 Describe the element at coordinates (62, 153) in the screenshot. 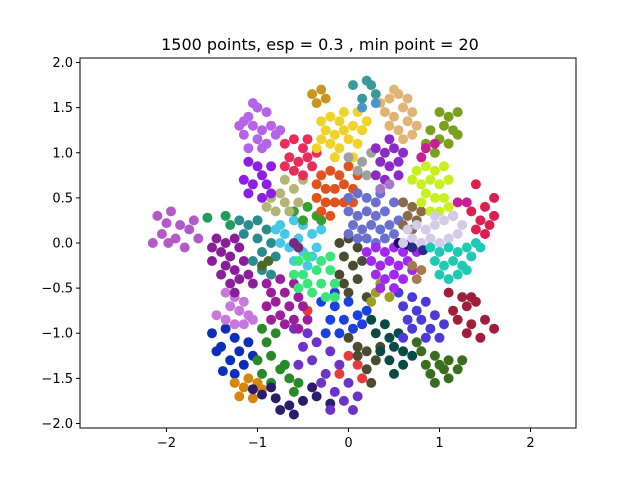

I see `y-tick-label: 1.0` at that location.